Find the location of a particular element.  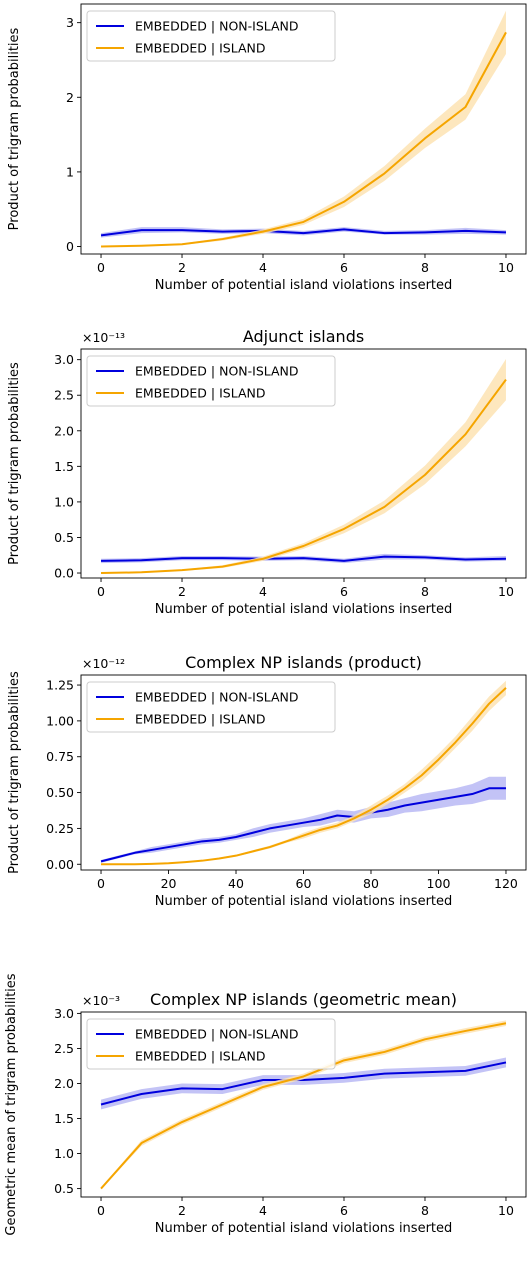

y-exponent-label: ×10⁻¹² is located at coordinates (103, 663).